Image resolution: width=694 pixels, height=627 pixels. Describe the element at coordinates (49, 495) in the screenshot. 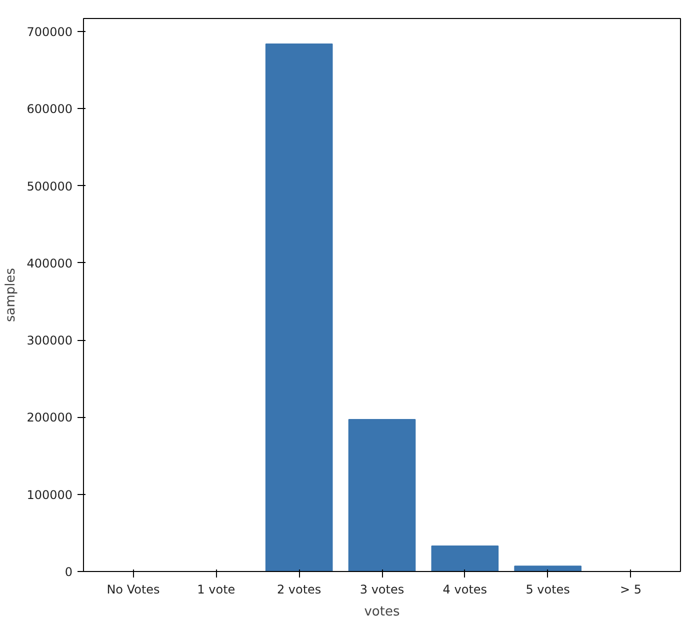

I see `y-tick-label: 100000` at that location.